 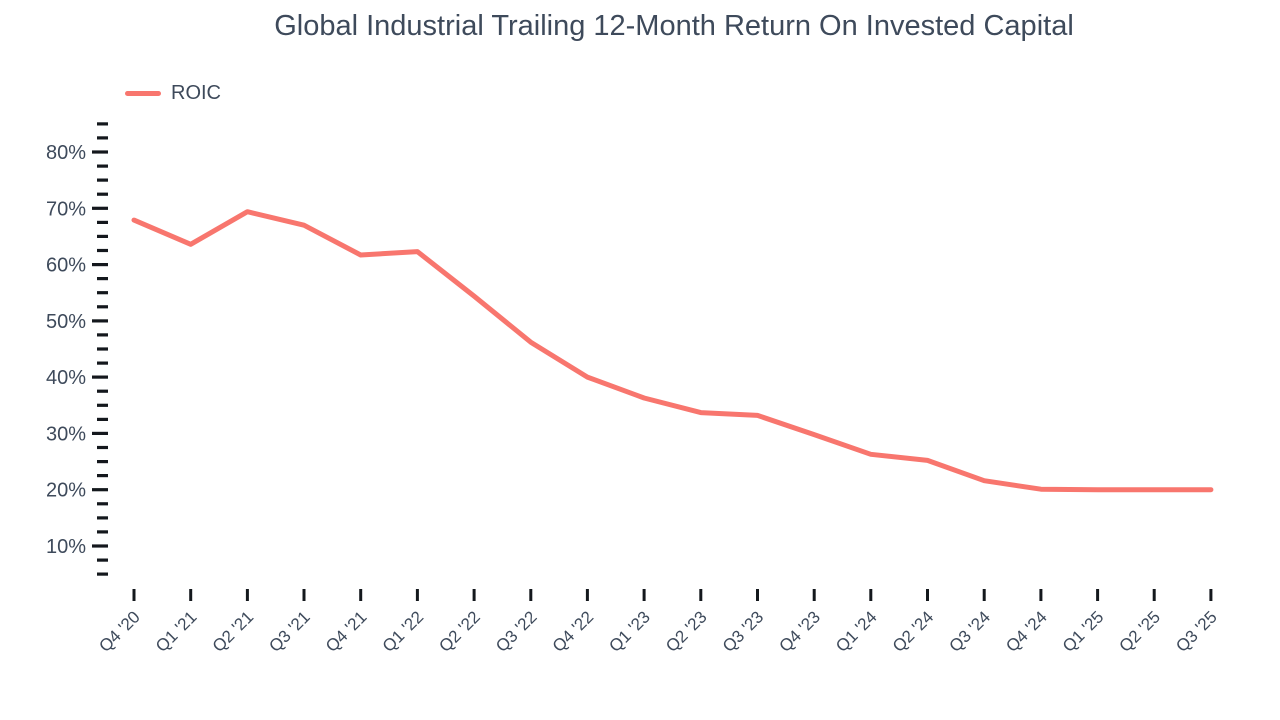 I want to click on x-tick-label: Q4 '22, so click(x=573, y=631).